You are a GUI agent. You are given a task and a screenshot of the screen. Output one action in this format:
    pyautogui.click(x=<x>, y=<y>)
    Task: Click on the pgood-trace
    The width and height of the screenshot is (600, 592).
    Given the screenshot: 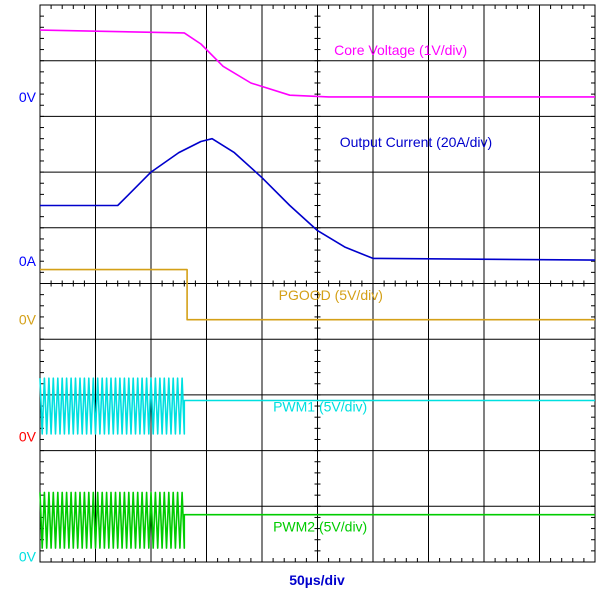 What is the action you would take?
    pyautogui.click(x=317, y=294)
    